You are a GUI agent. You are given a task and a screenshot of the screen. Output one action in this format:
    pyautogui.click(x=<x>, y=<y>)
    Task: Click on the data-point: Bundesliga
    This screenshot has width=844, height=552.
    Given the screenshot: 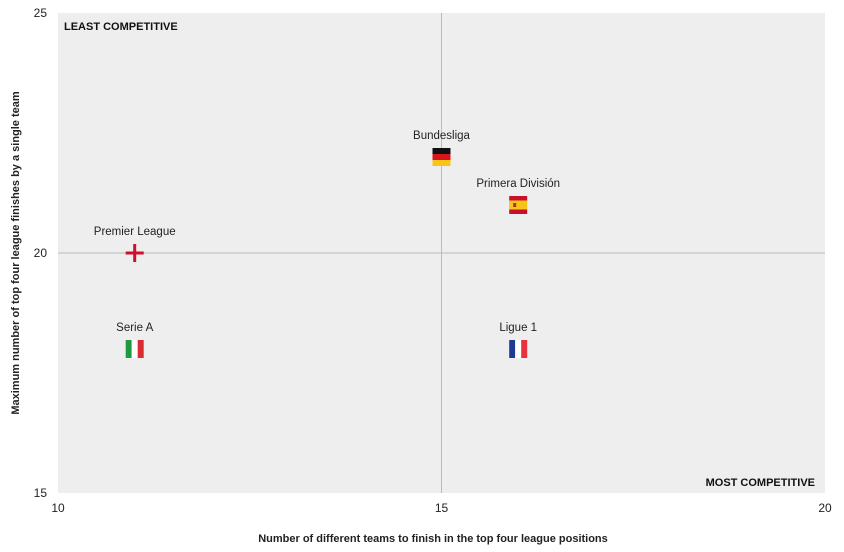 What is the action you would take?
    pyautogui.click(x=442, y=148)
    